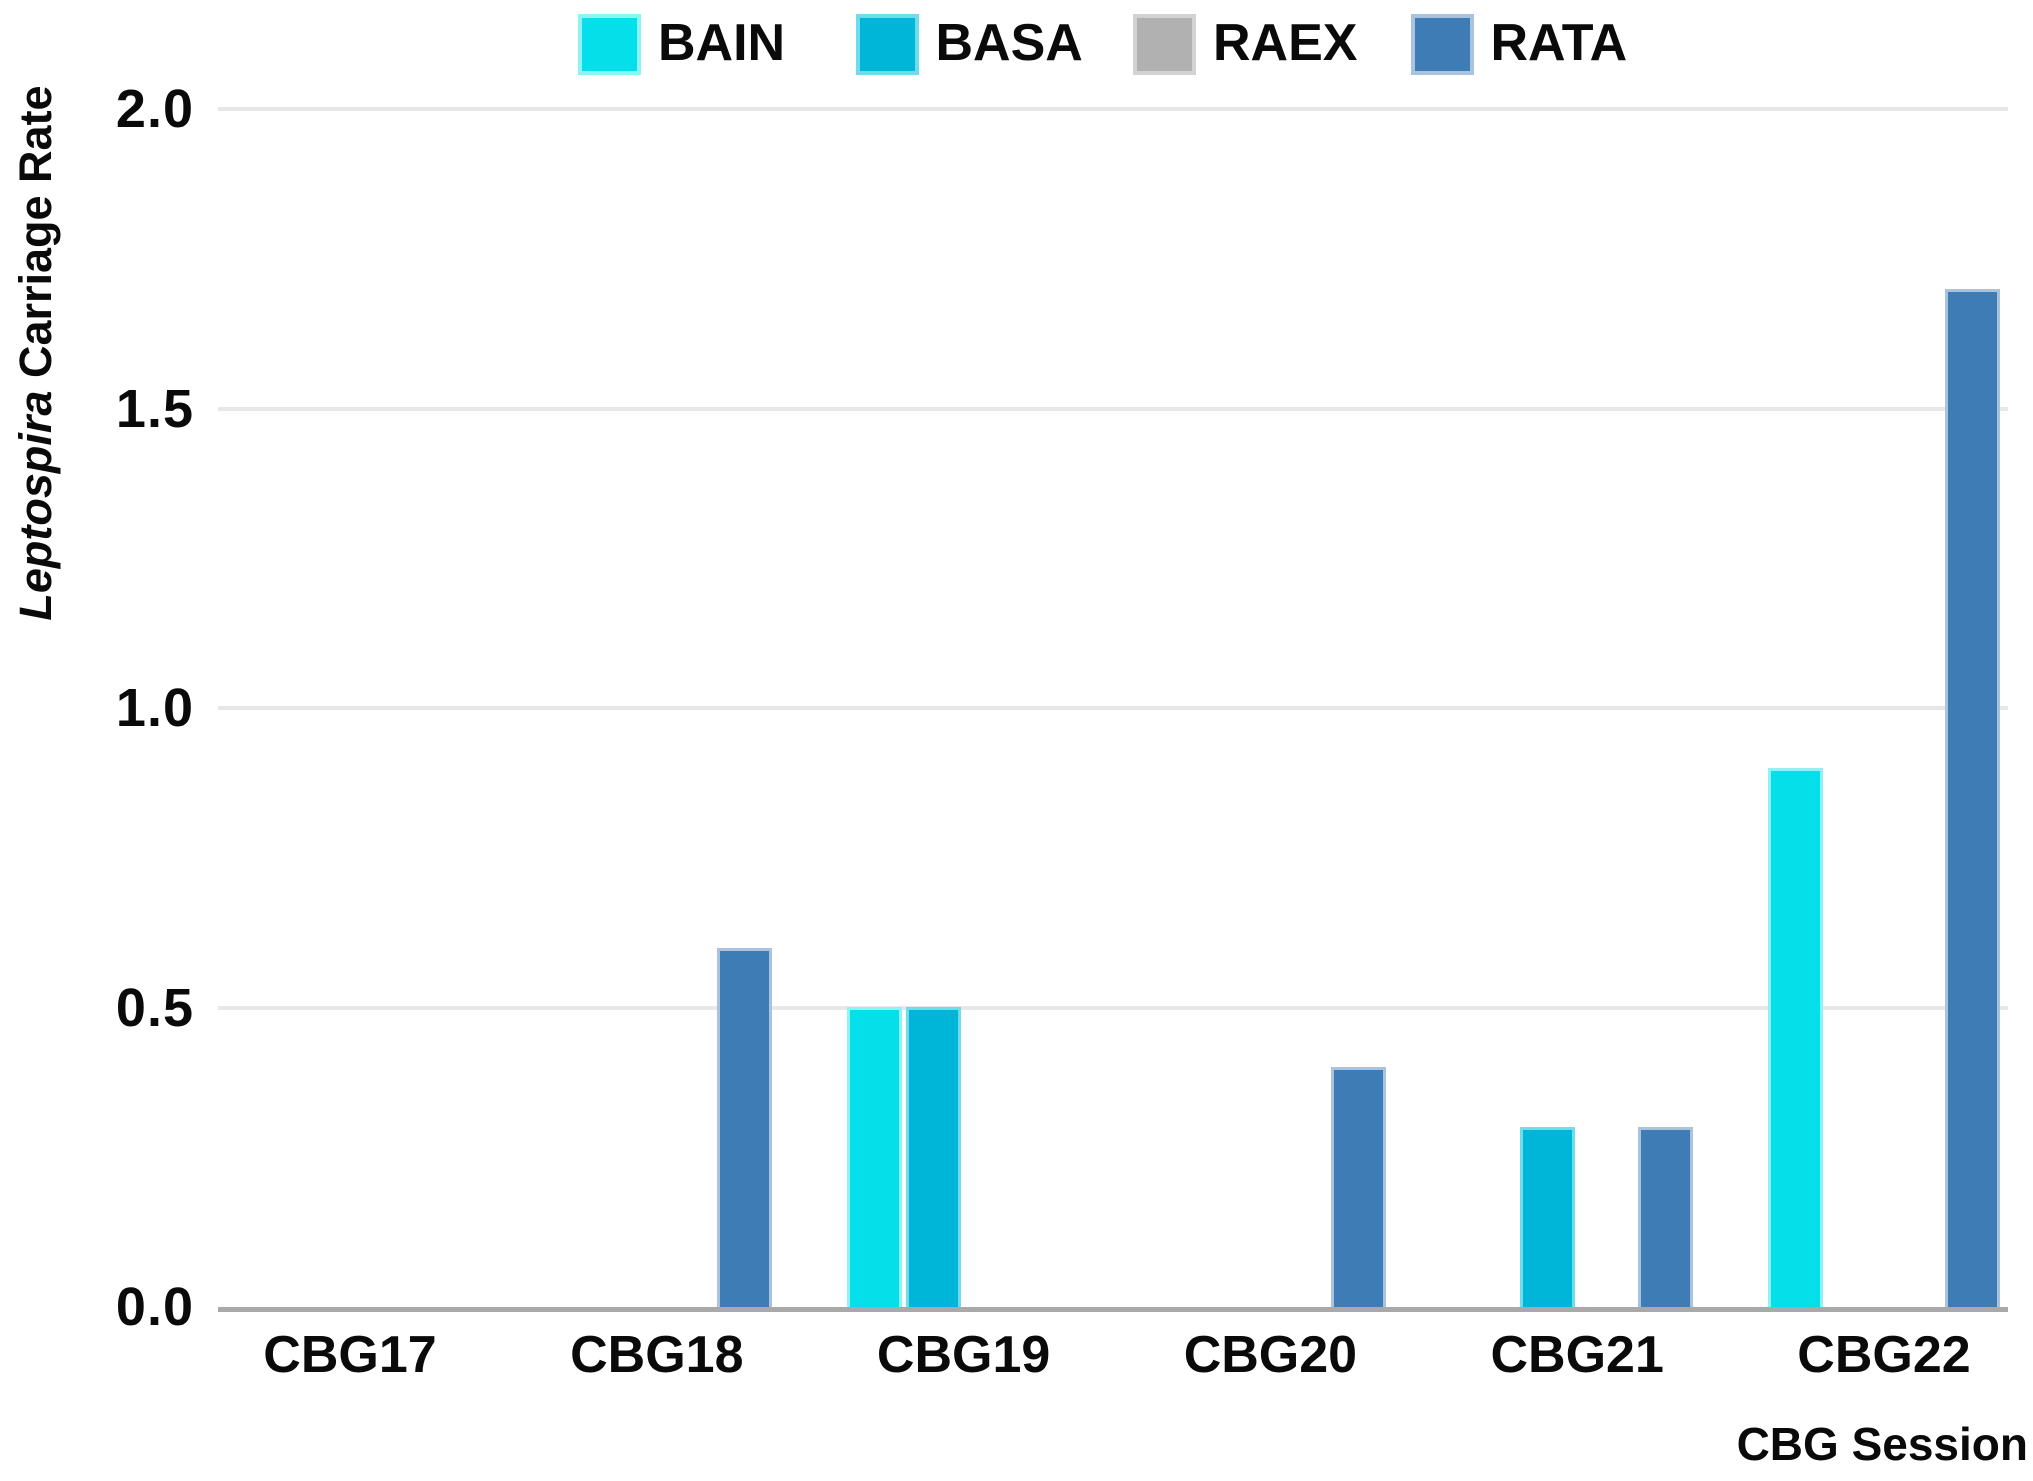 This screenshot has width=2033, height=1481. Describe the element at coordinates (934, 1157) in the screenshot. I see `bar-basa-cbg19` at that location.